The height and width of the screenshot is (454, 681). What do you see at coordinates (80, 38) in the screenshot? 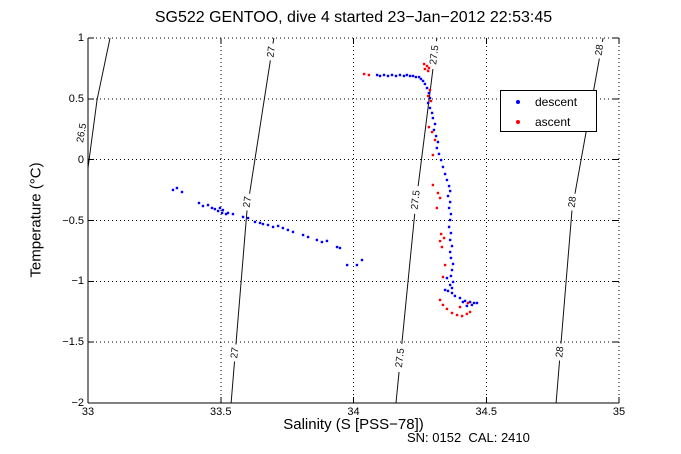
I see `y-tick-label: 1` at bounding box center [80, 38].